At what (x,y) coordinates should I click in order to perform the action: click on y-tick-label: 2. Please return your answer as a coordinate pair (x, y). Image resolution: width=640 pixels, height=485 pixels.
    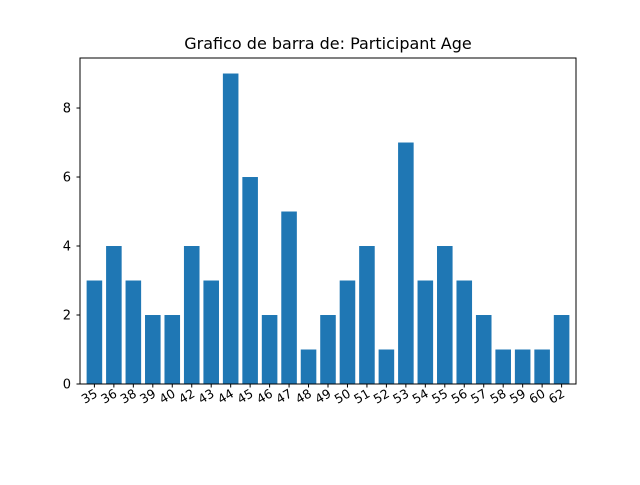
    Looking at the image, I should click on (67, 316).